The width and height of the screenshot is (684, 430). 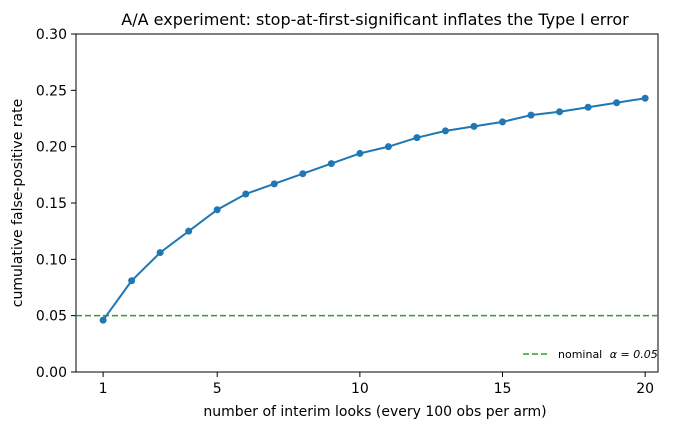 I want to click on y-axis: 0.00 0.05 0.10 0.15 0.20 0.25 0.30, so click(x=56, y=204).